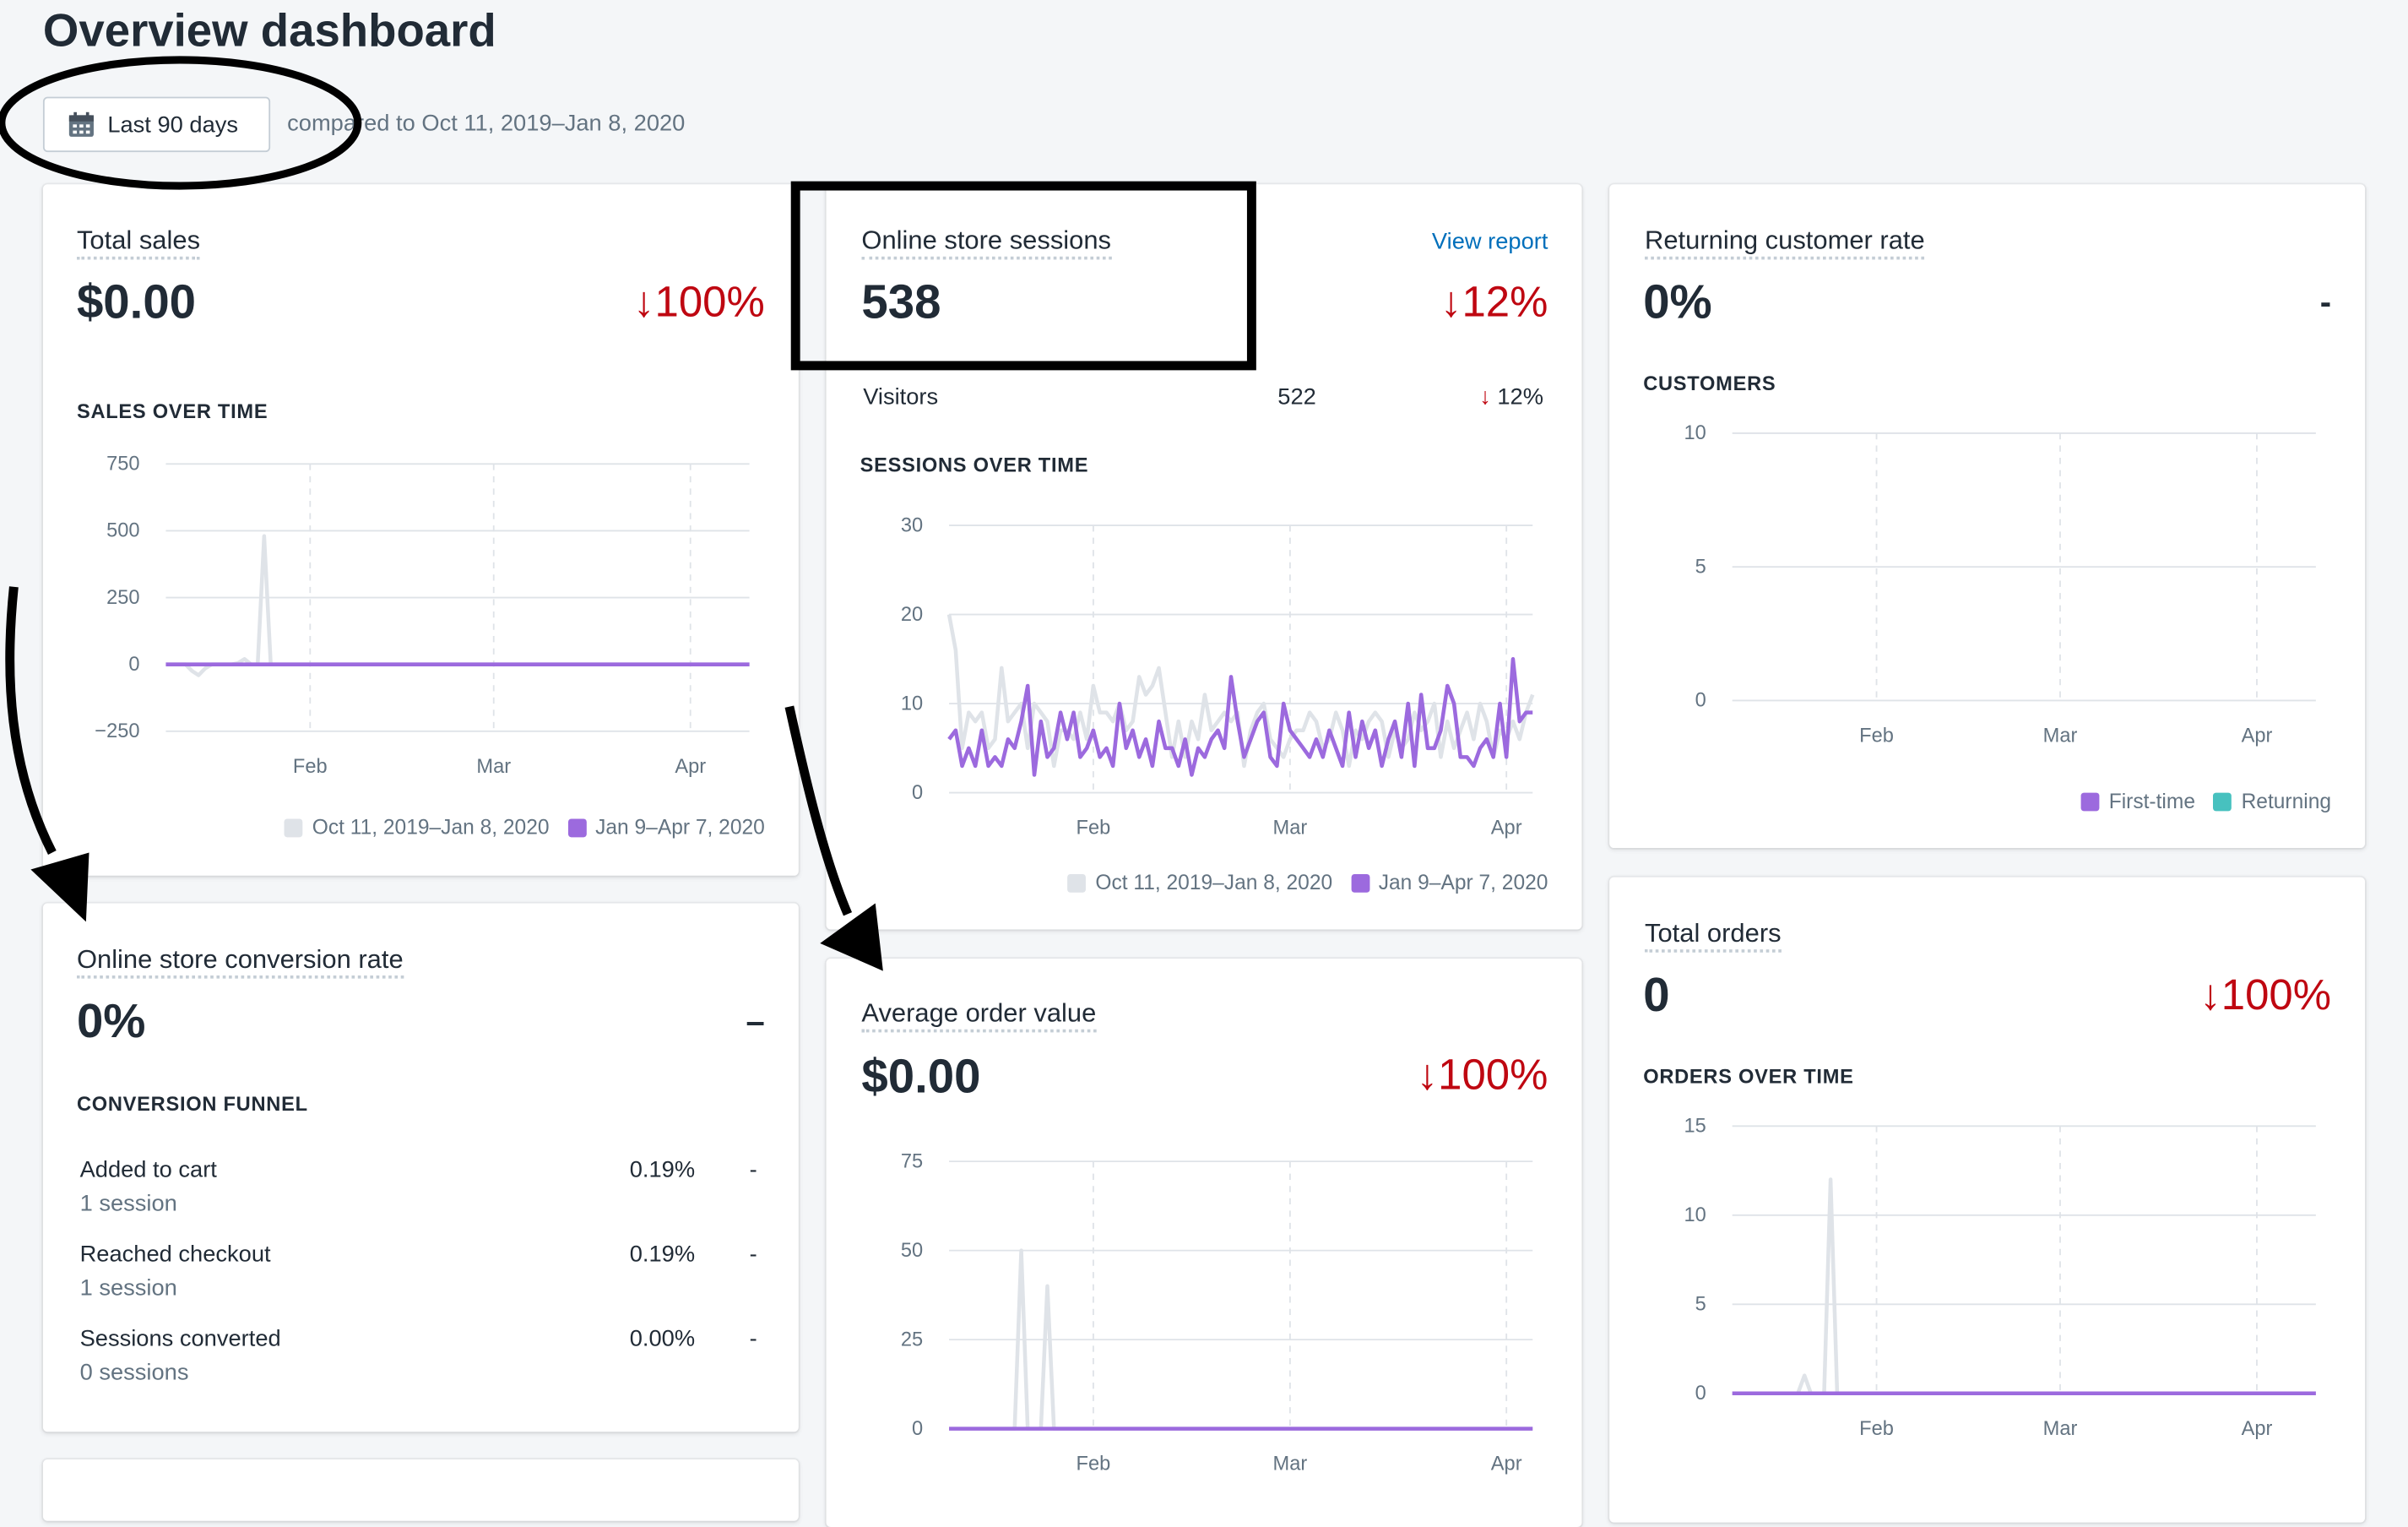  What do you see at coordinates (123, 598) in the screenshot?
I see `y-tick-label: 250` at bounding box center [123, 598].